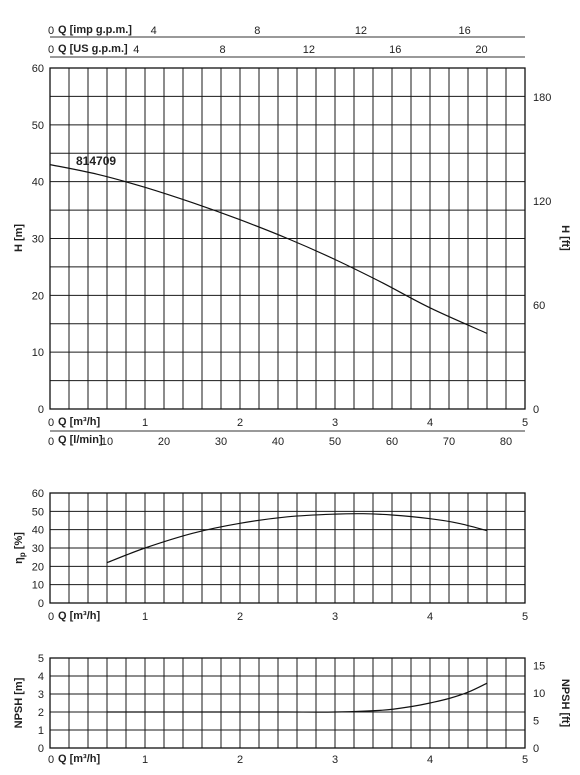  What do you see at coordinates (542, 254) in the screenshot?
I see `head-right-ticks: 0 60 120 180` at bounding box center [542, 254].